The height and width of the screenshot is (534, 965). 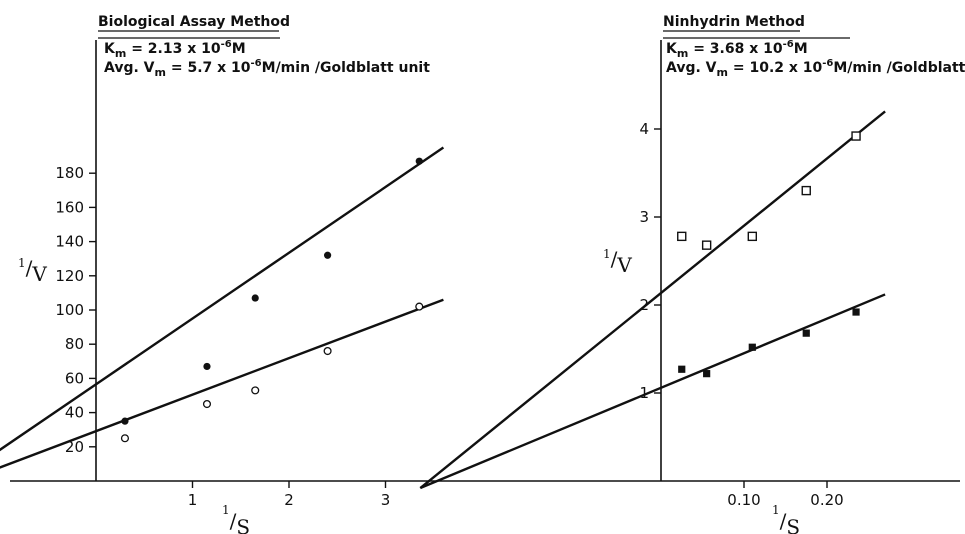 What do you see at coordinates (69, 276) in the screenshot?
I see `y-tick-label: 120` at bounding box center [69, 276].